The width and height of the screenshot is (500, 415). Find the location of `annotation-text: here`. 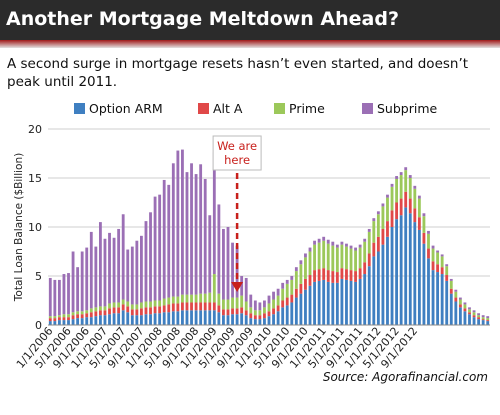

annotation-text: here is located at coordinates (237, 160).